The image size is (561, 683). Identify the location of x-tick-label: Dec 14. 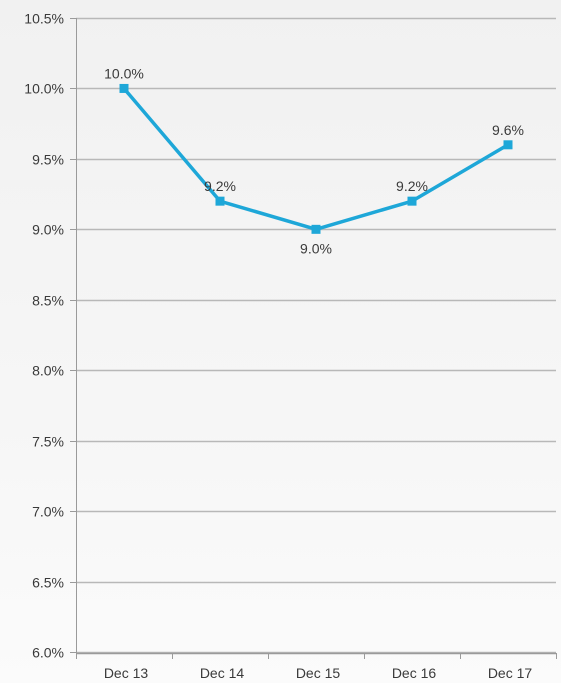
(222, 673).